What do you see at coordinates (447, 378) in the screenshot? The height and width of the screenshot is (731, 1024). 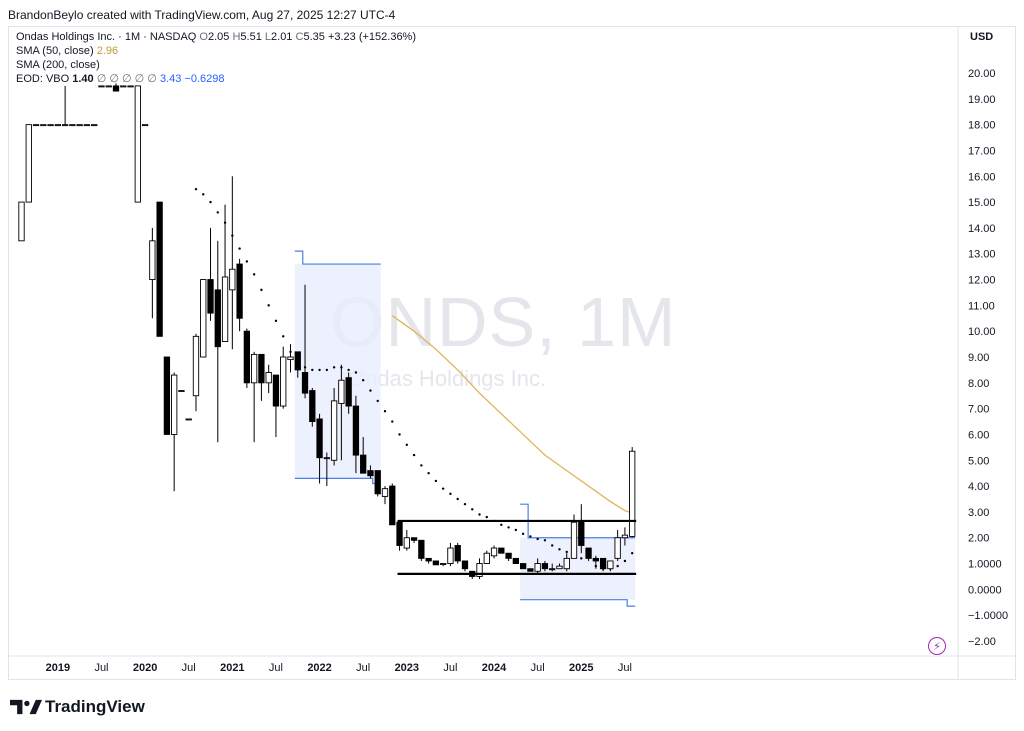 I see `watermark-name: Ondas Holdings Inc.` at bounding box center [447, 378].